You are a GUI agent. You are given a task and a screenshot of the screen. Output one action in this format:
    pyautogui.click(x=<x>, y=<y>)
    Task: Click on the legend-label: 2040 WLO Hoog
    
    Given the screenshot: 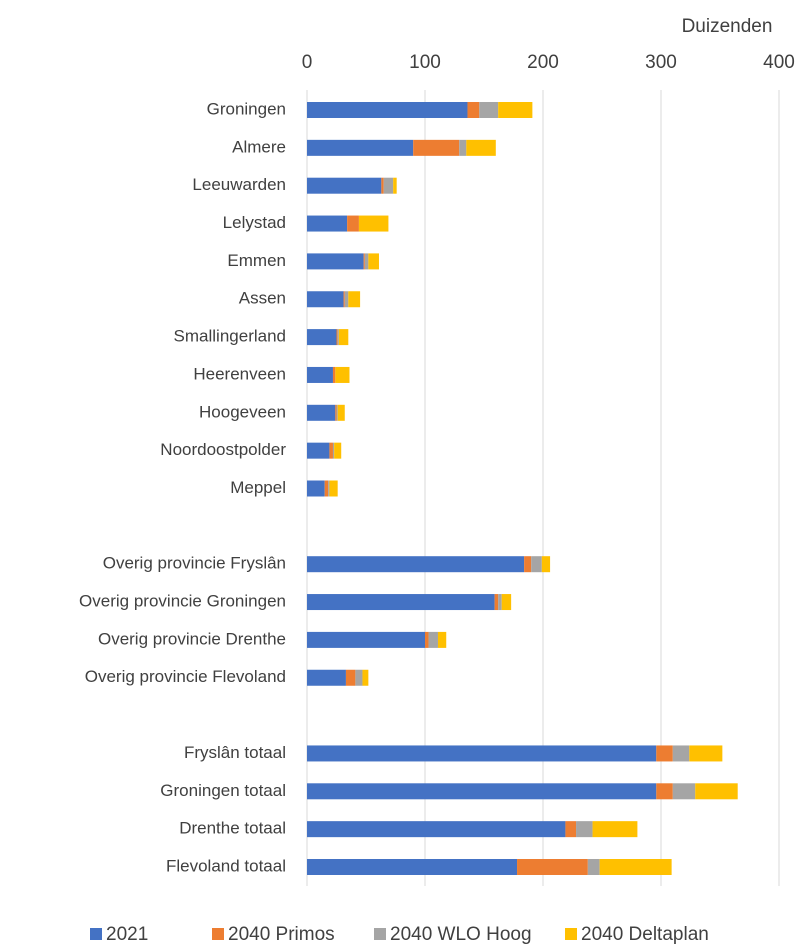 What is the action you would take?
    pyautogui.click(x=461, y=934)
    